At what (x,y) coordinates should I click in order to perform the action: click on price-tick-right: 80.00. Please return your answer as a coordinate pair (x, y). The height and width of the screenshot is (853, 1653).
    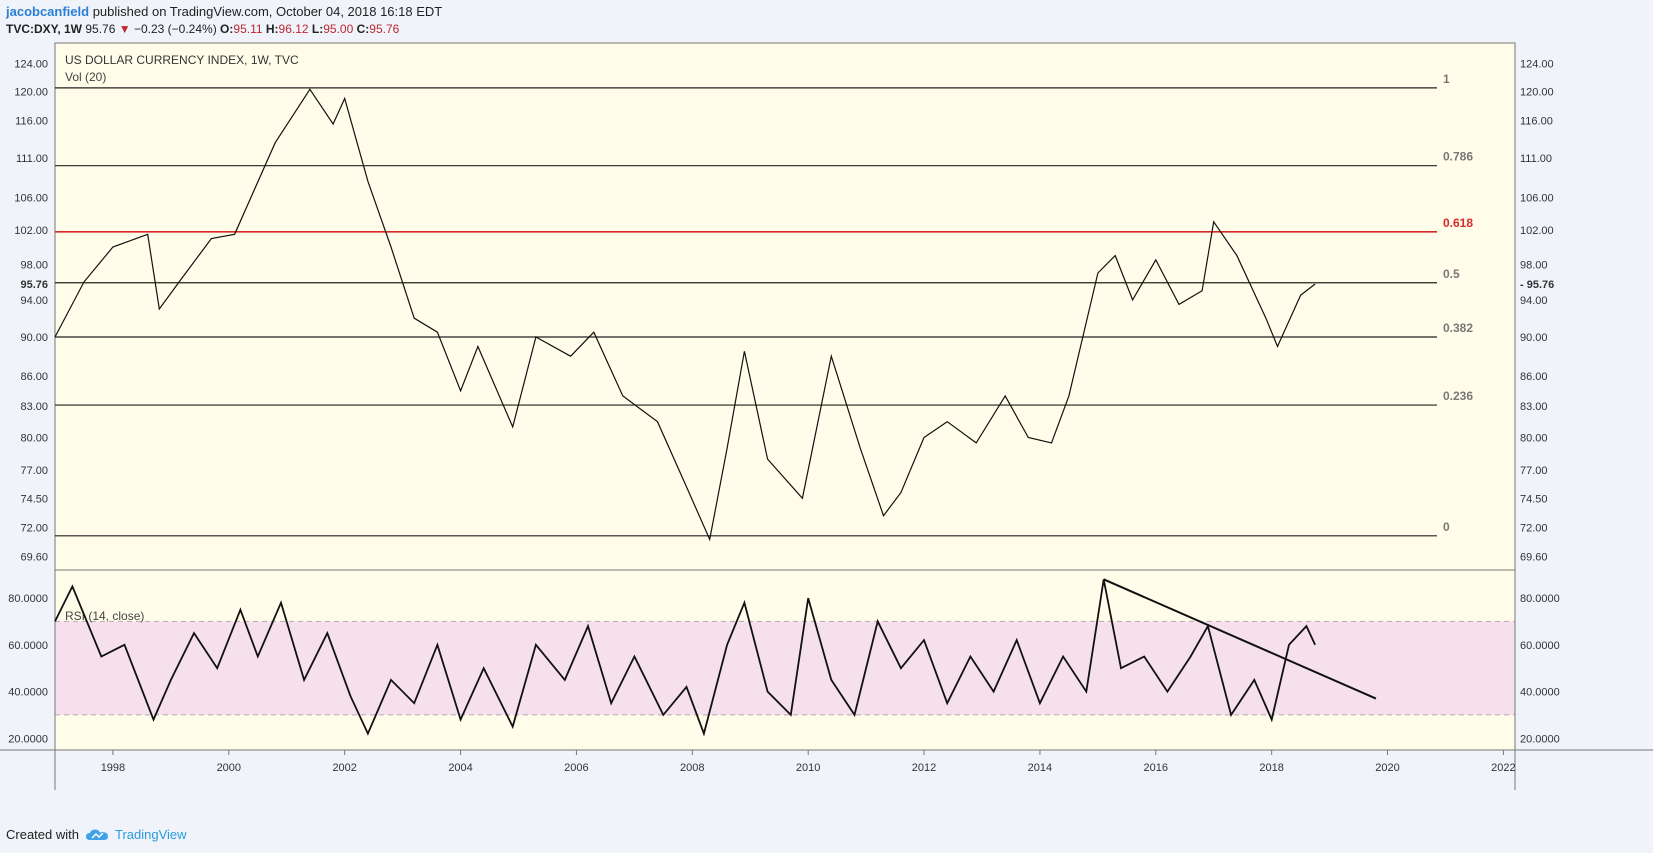
    Looking at the image, I should click on (1534, 439).